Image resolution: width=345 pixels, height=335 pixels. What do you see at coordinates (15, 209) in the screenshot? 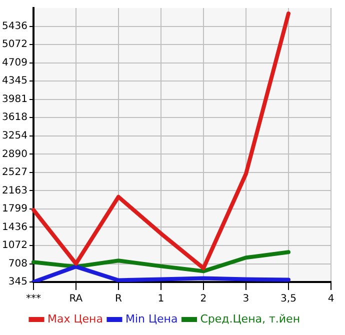
I see `y-tick-label: 1799` at bounding box center [15, 209].